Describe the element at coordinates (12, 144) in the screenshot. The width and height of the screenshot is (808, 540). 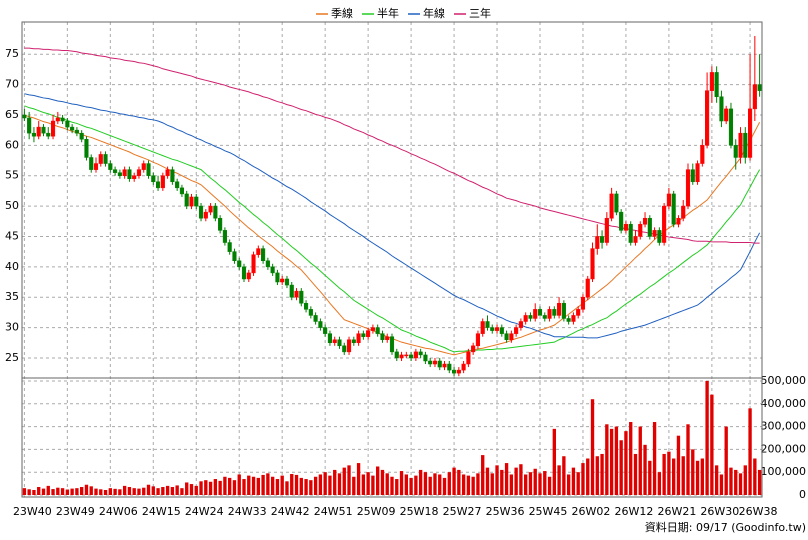
I see `y-tick-label: 60` at that location.